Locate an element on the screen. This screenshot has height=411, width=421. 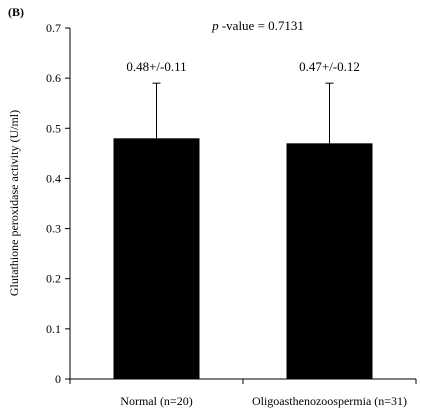
data-label: 0.47+/-0.12 is located at coordinates (329, 66).